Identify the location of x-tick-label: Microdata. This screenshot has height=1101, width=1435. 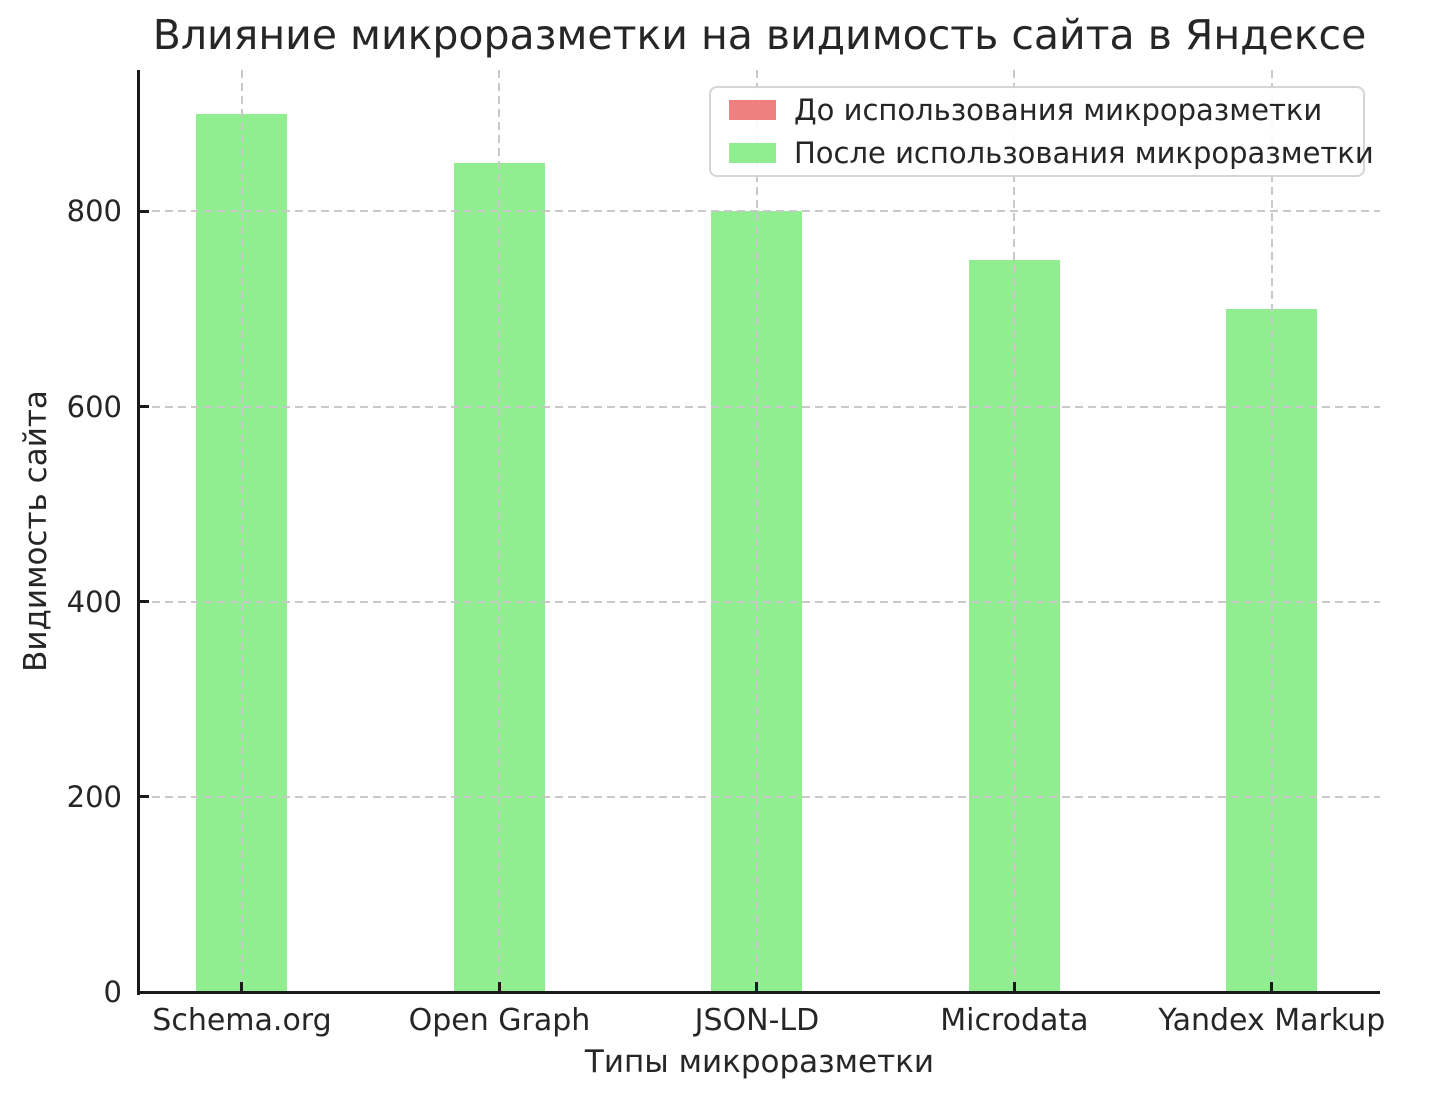
(1014, 1020).